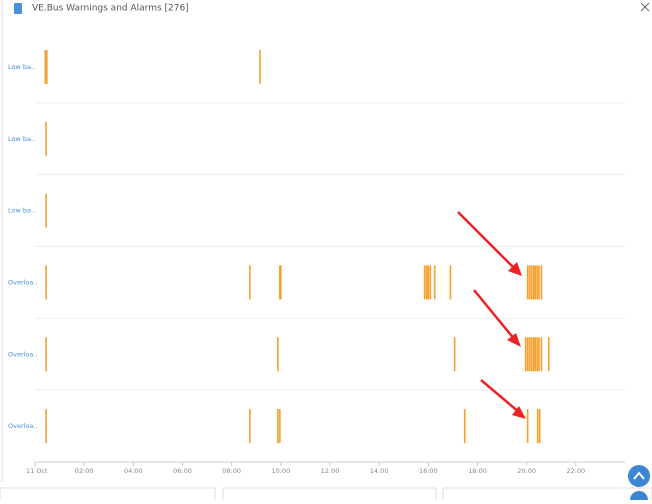 Image resolution: width=652 pixels, height=504 pixels. What do you see at coordinates (645, 7) in the screenshot?
I see `expand-button` at bounding box center [645, 7].